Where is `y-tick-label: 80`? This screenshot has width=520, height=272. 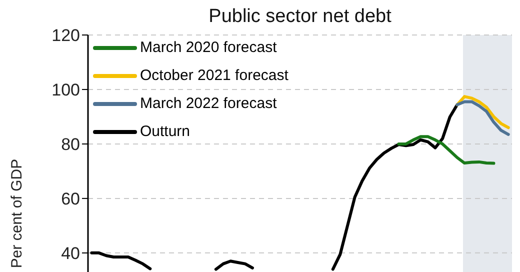
y-tick-label: 80 is located at coordinates (70, 144).